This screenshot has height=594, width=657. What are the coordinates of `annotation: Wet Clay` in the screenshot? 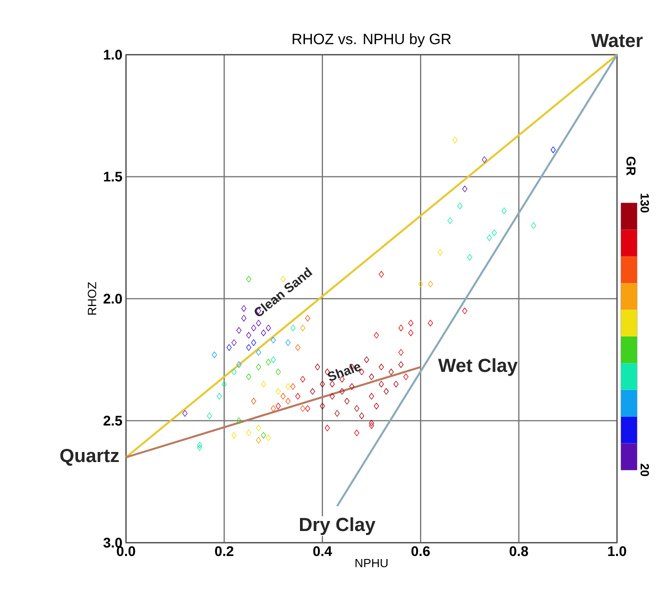 It's located at (478, 367).